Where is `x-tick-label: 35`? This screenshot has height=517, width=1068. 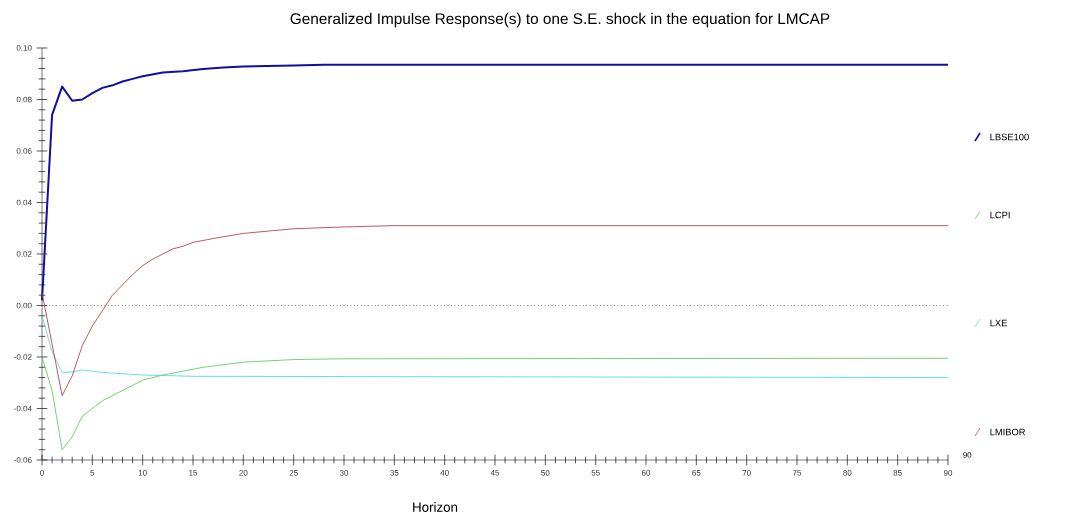
x-tick-label: 35 is located at coordinates (394, 473).